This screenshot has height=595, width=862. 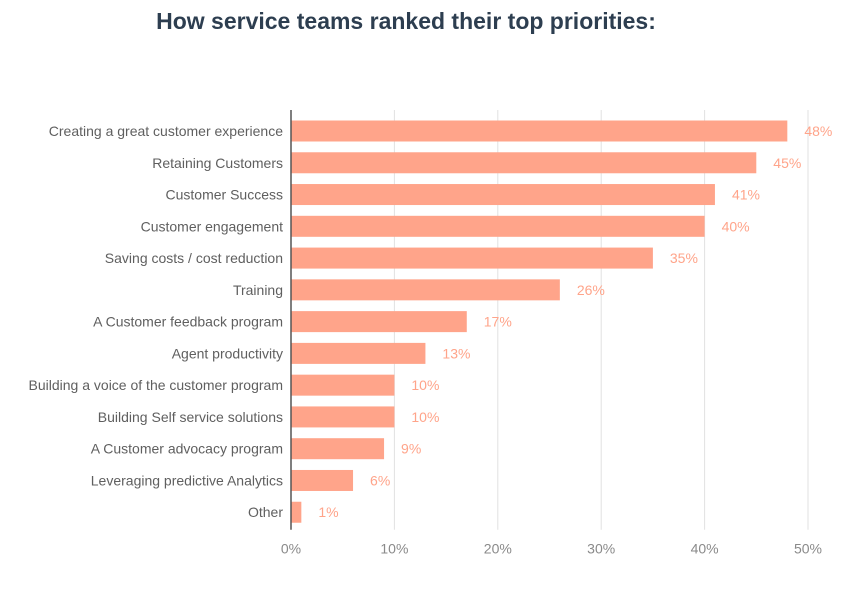 What do you see at coordinates (601, 549) in the screenshot?
I see `x-tick-label: 30%` at bounding box center [601, 549].